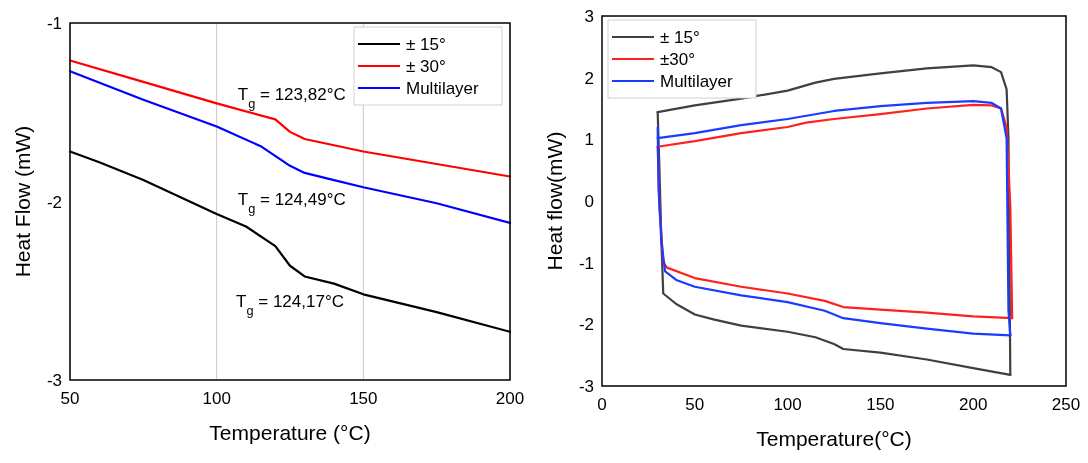  What do you see at coordinates (589, 78) in the screenshot?
I see `y-tick-label: 2` at bounding box center [589, 78].